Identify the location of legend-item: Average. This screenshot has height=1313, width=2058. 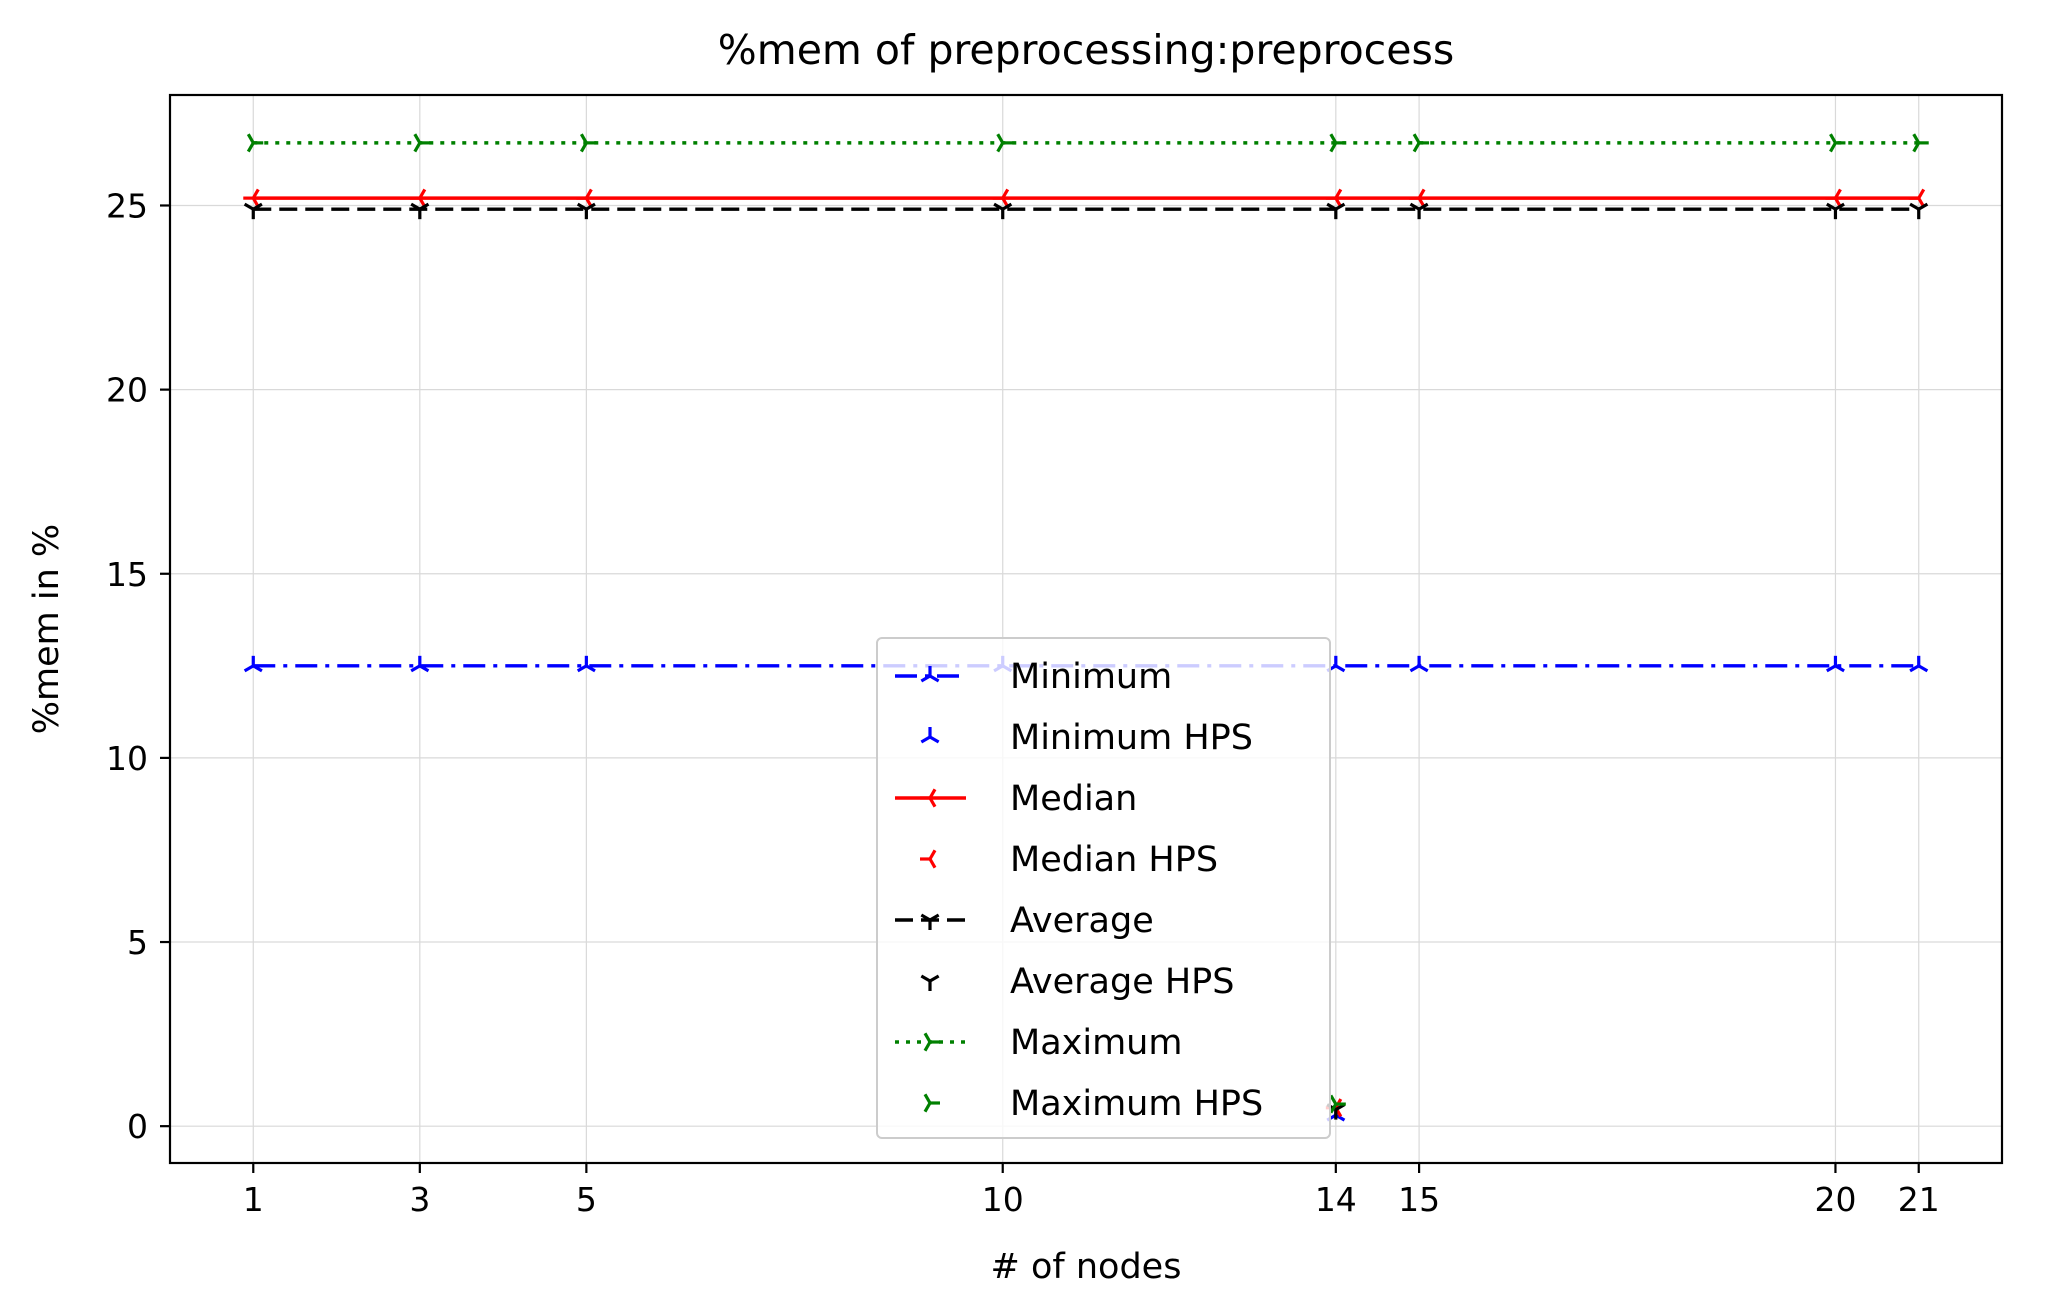
(1024, 921).